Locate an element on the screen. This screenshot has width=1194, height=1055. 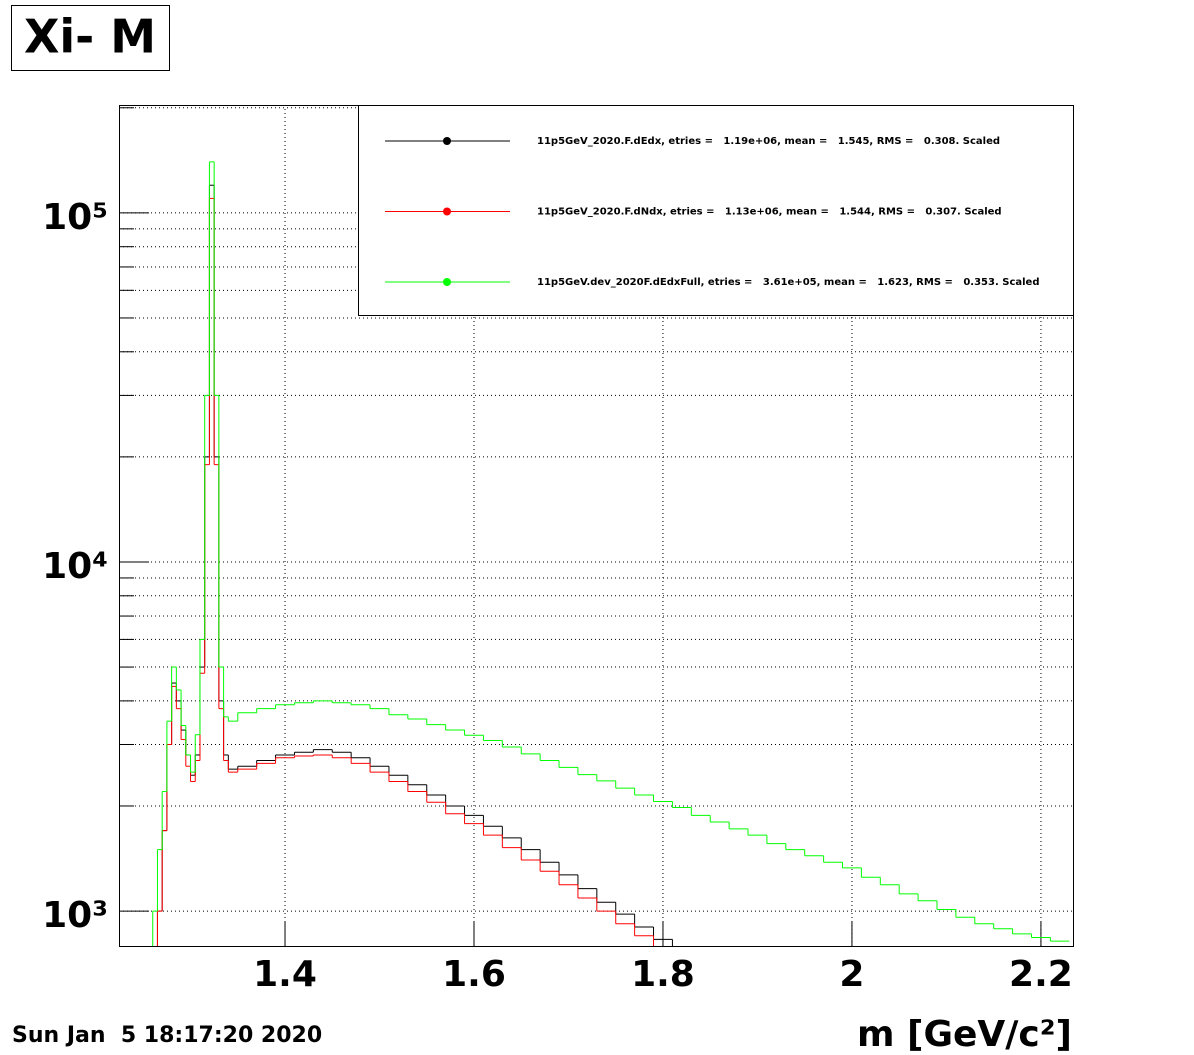
x-tick-label: 2 is located at coordinates (851, 974).